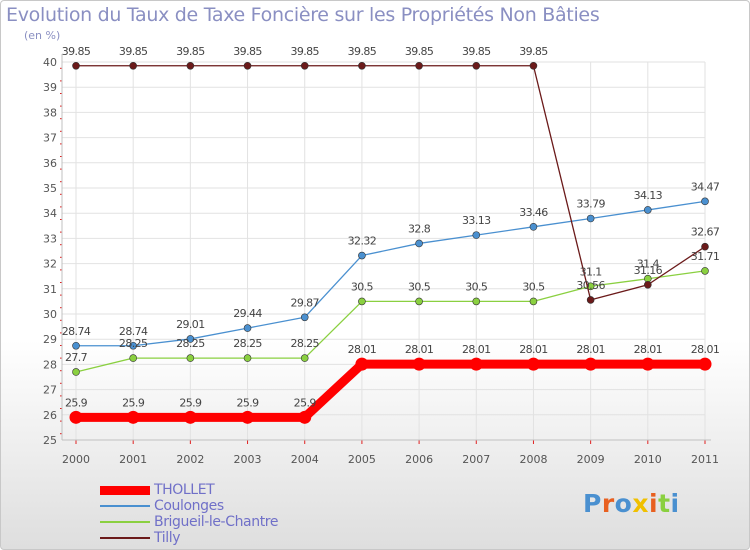 The width and height of the screenshot is (750, 550). Describe the element at coordinates (184, 490) in the screenshot. I see `legend-label: THOLLET` at that location.